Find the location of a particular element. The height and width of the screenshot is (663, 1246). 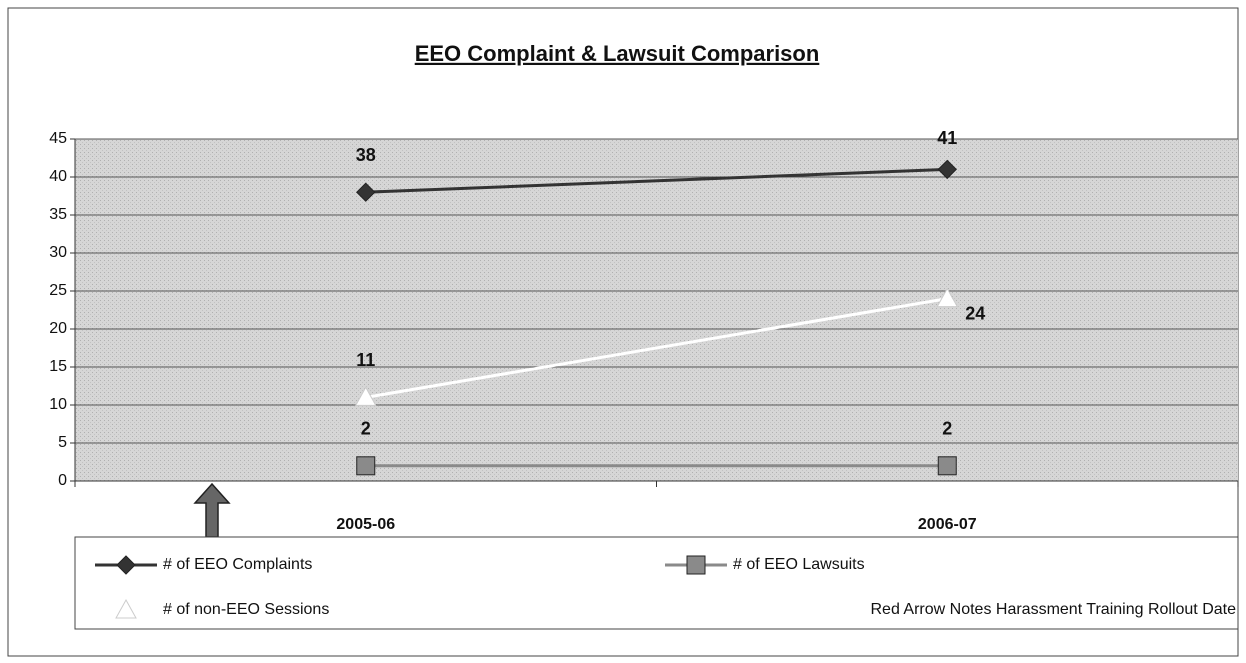

legend-label: # of non-EEO Sessions is located at coordinates (246, 609).